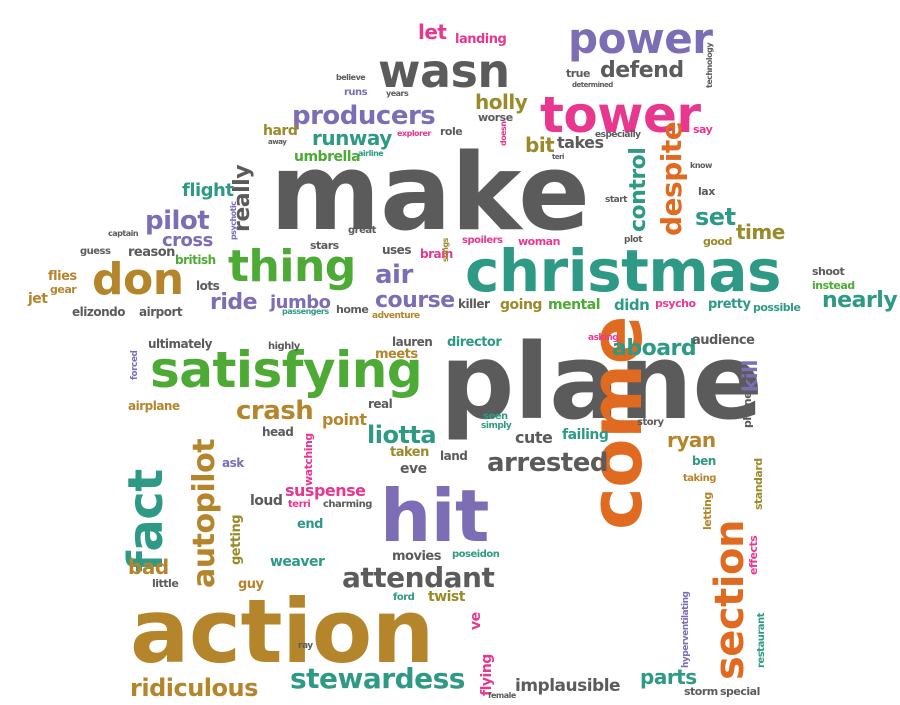  I want to click on word: uses, so click(396, 250).